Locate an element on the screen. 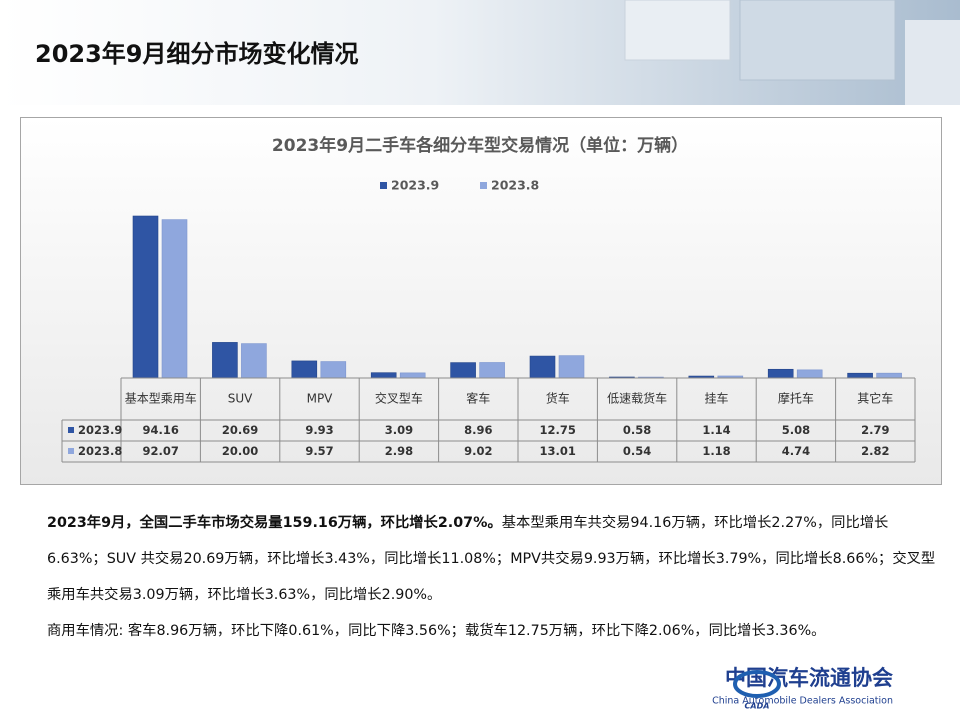 The width and height of the screenshot is (960, 720). table-value: 4.74 is located at coordinates (796, 451).